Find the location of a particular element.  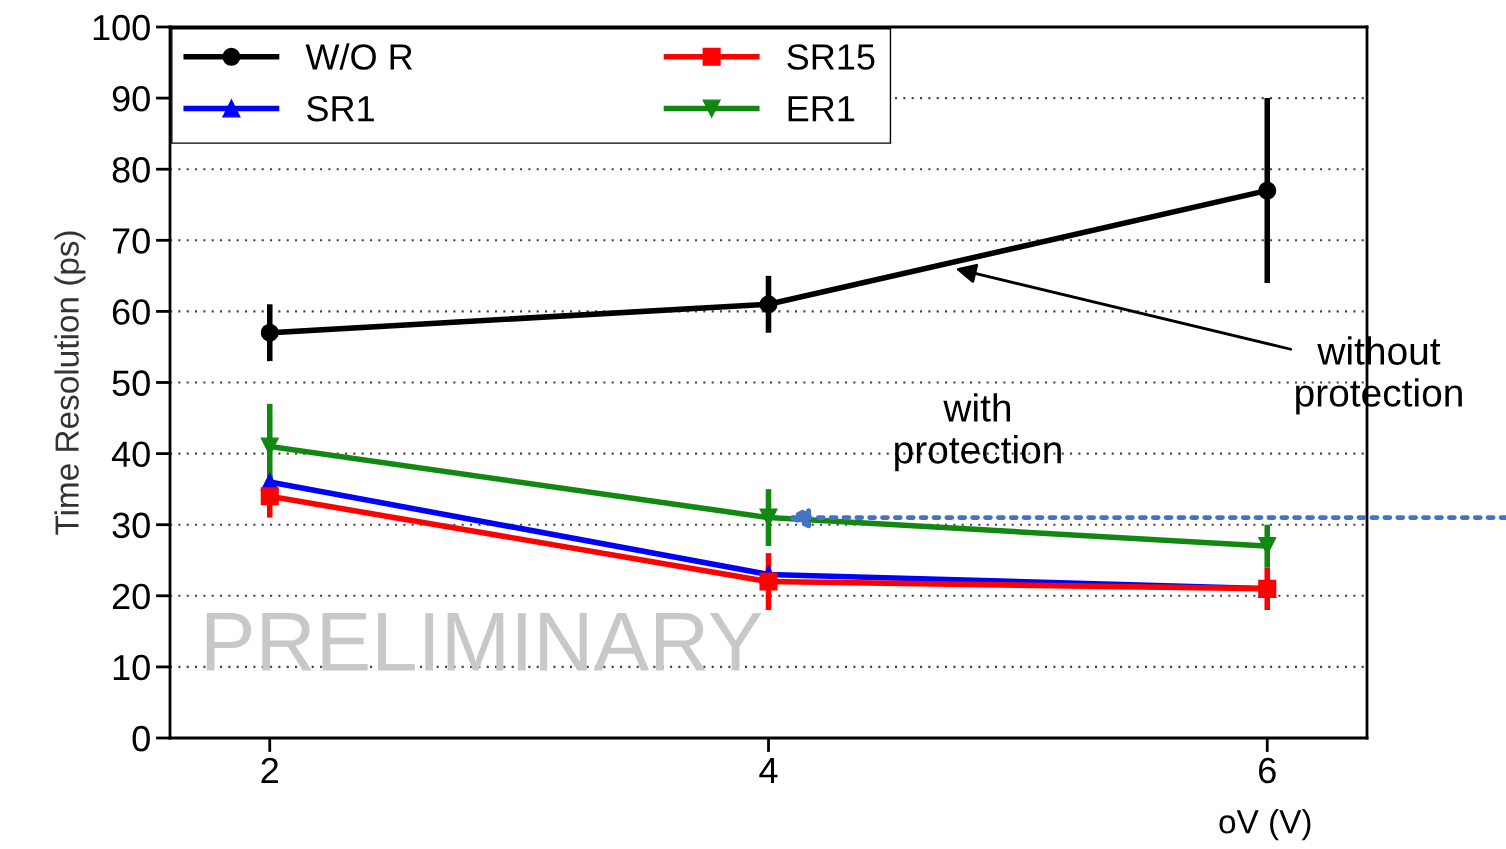

legend-label: W/O R is located at coordinates (359, 56).